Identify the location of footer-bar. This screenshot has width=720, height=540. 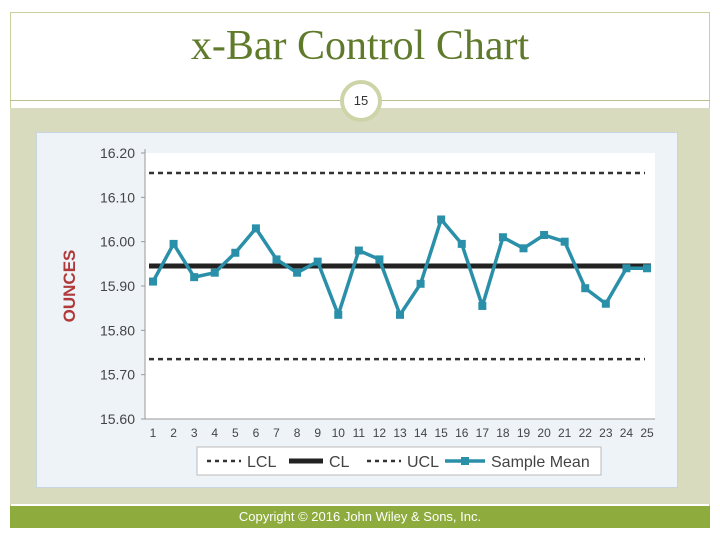
(360, 517).